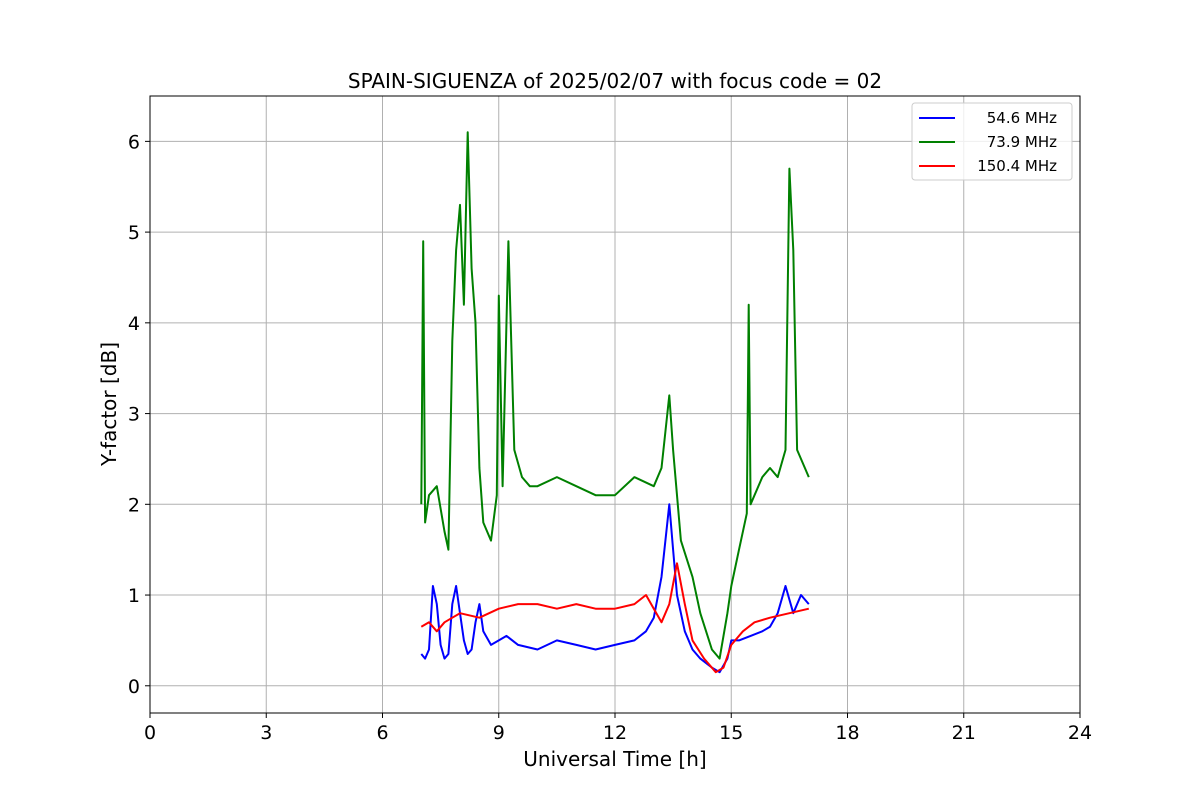  Describe the element at coordinates (731, 733) in the screenshot. I see `x-tick-label: 15` at that location.